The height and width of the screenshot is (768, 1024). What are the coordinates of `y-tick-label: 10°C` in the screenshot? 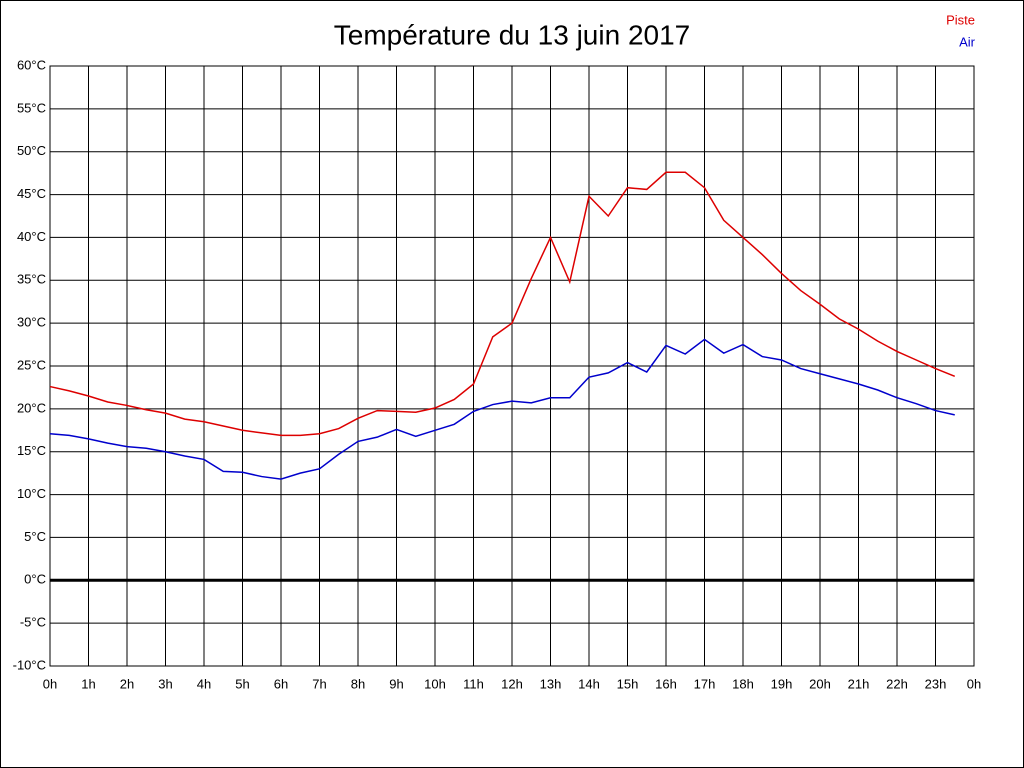 It's located at (31, 493).